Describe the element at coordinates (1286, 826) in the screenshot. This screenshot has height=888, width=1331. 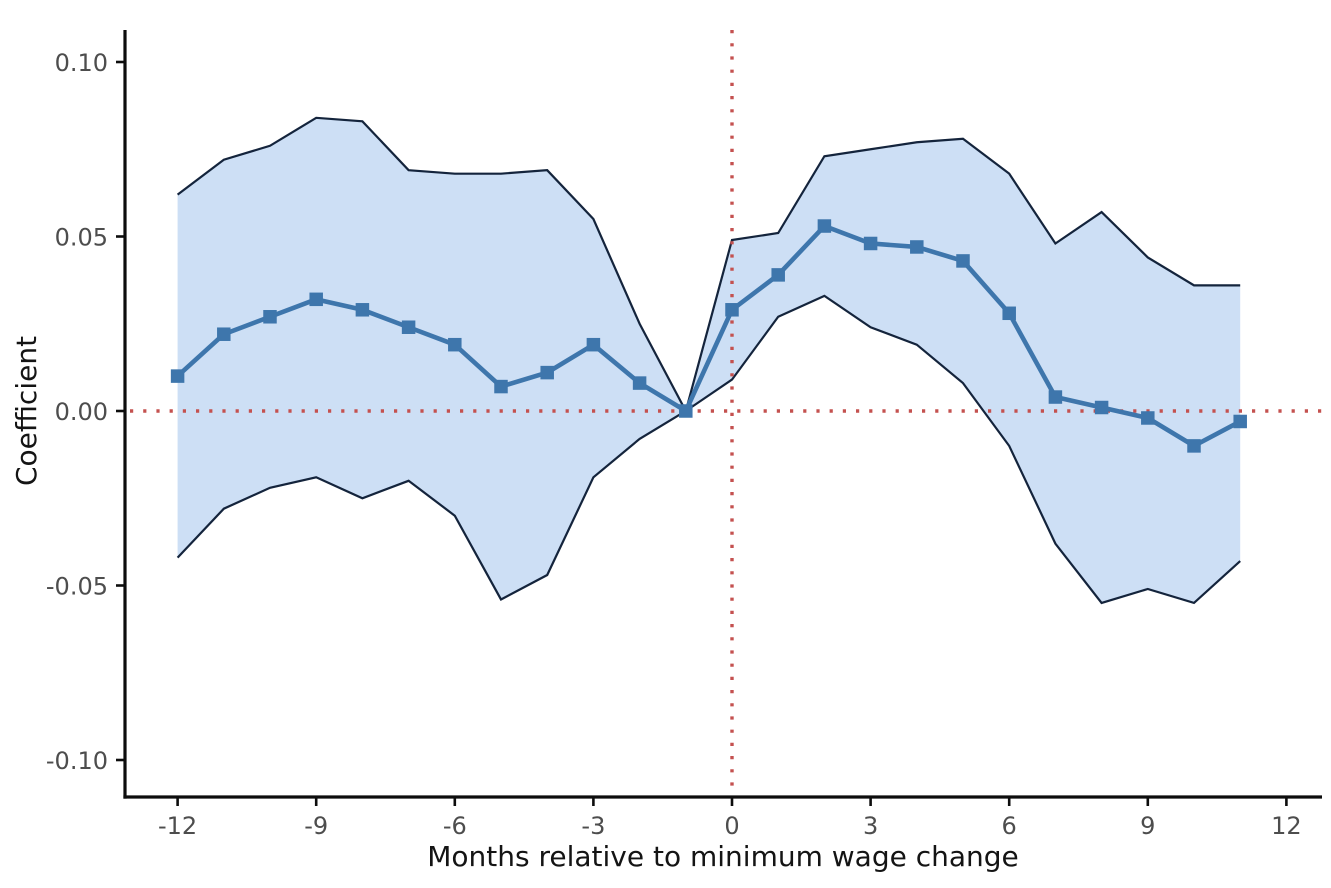
I see `x-tick-label: 12` at that location.